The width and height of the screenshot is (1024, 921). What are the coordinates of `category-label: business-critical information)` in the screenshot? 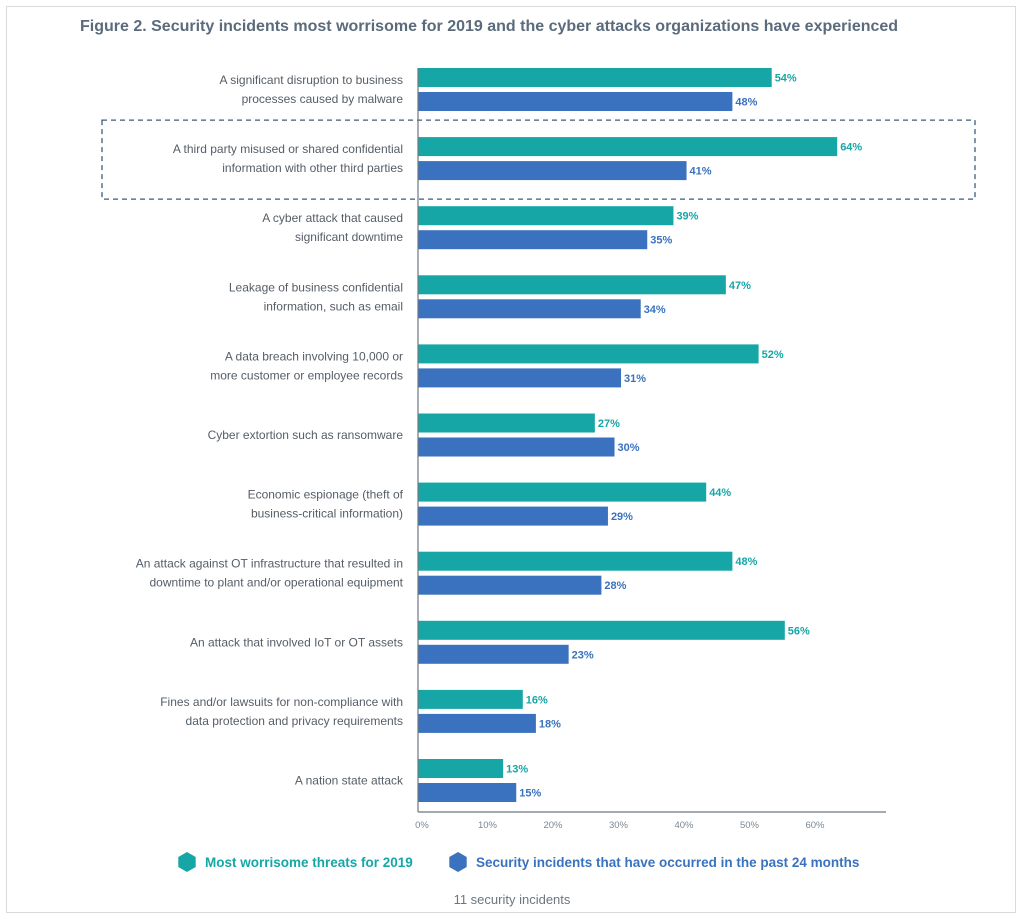 It's located at (327, 514).